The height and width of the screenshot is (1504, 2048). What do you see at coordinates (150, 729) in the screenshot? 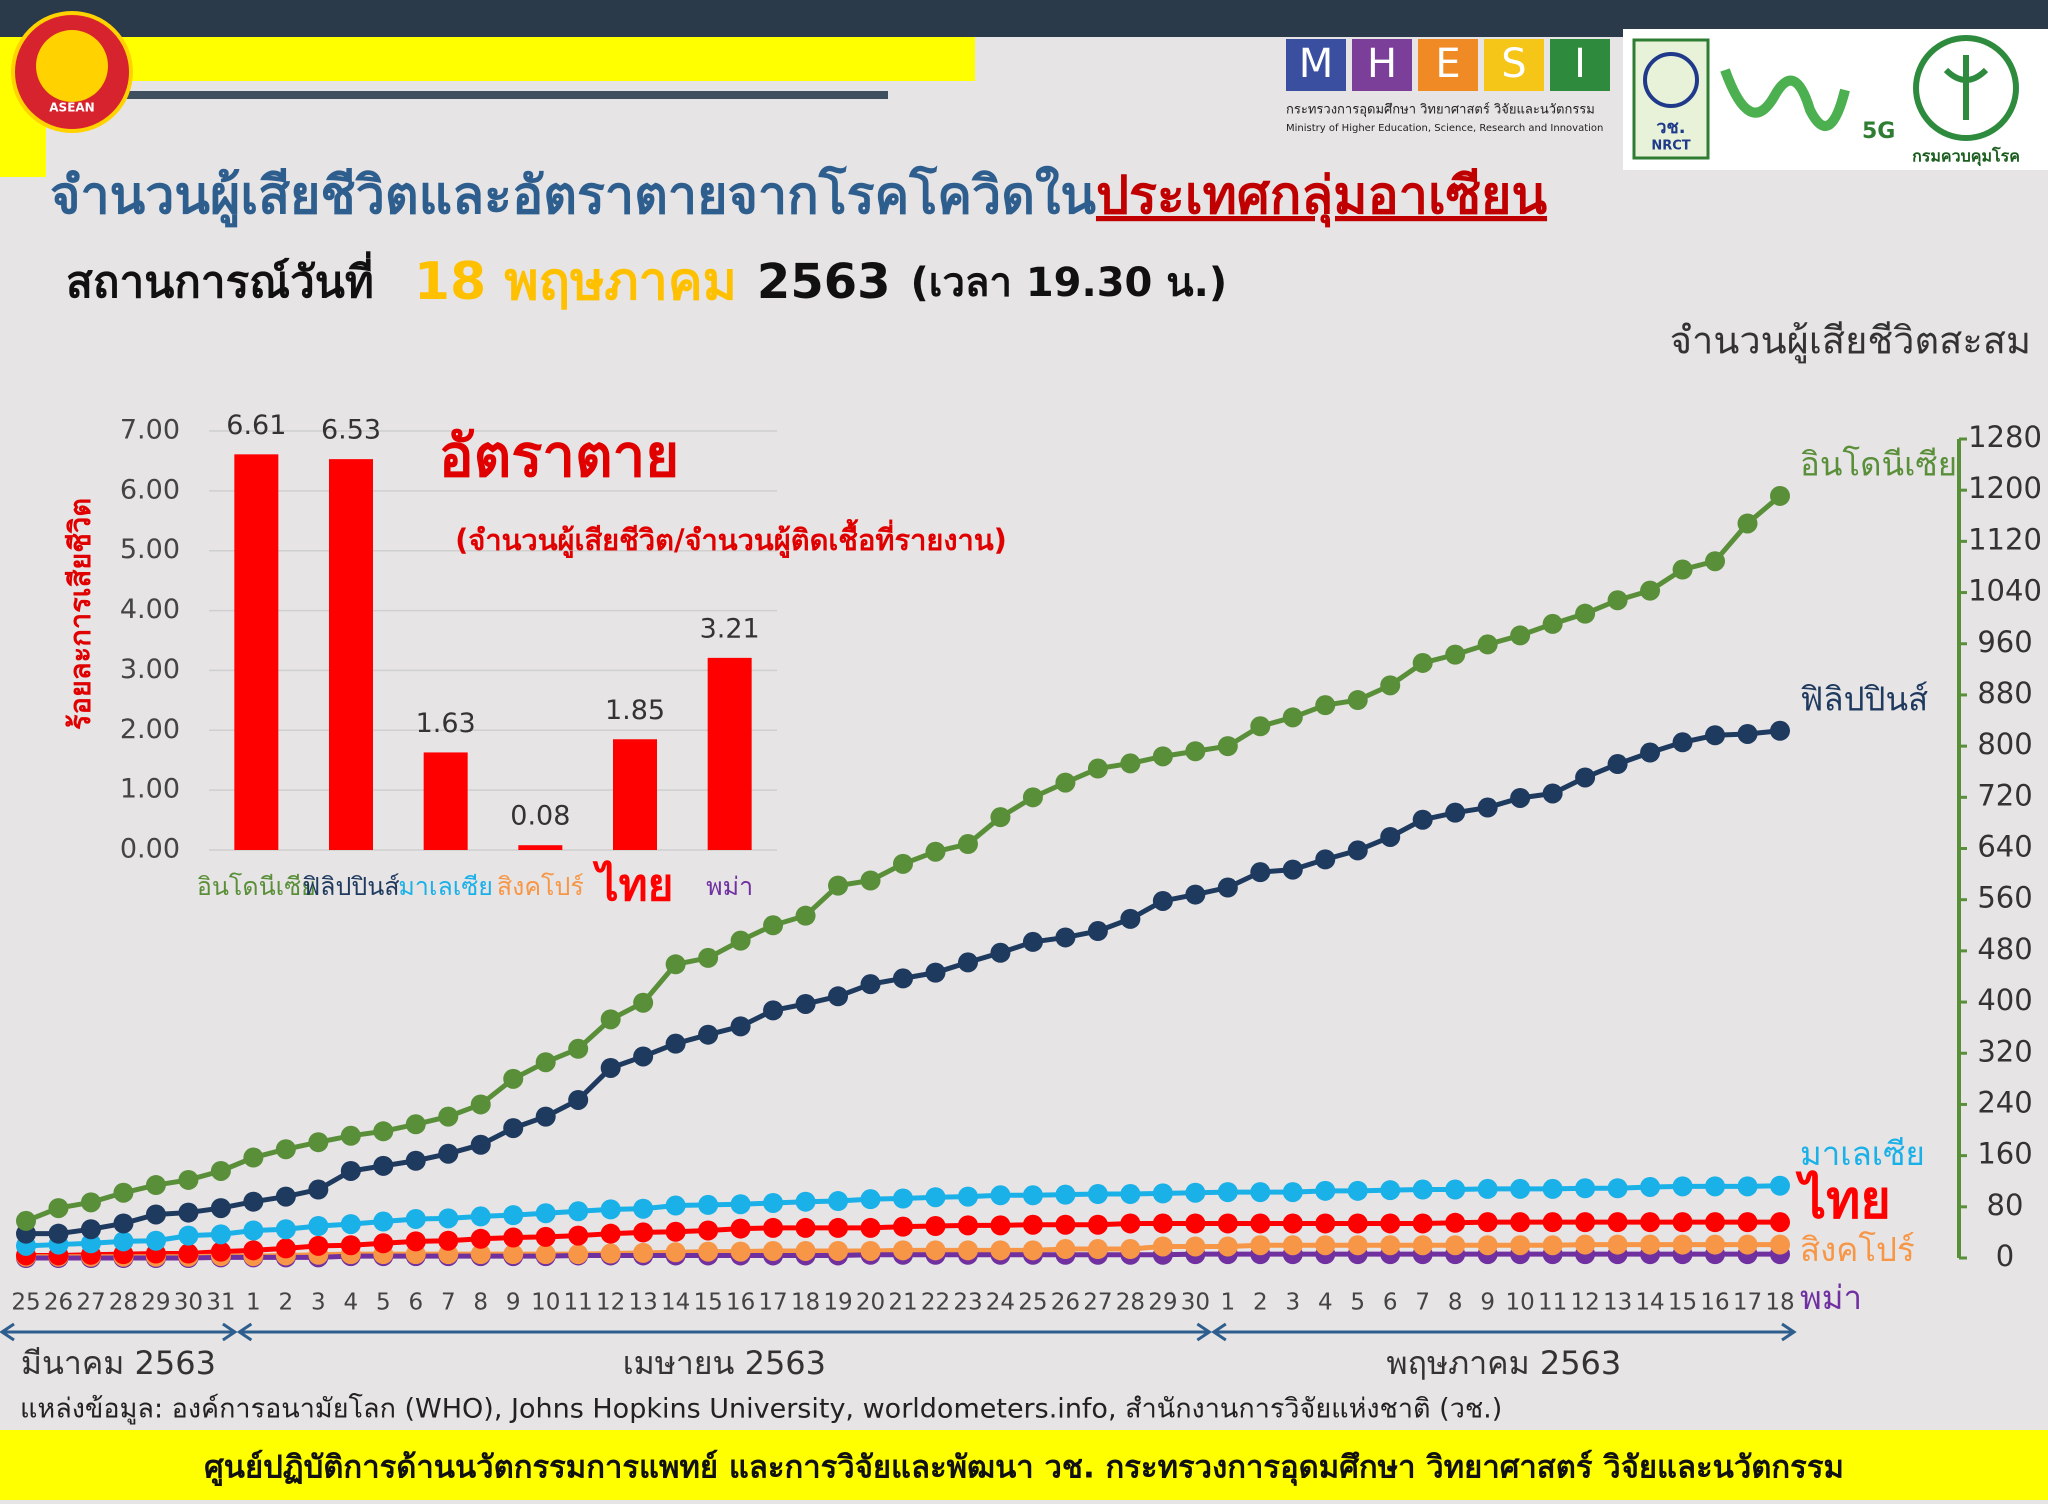
I see `y-tick-label: 2.00` at bounding box center [150, 729].